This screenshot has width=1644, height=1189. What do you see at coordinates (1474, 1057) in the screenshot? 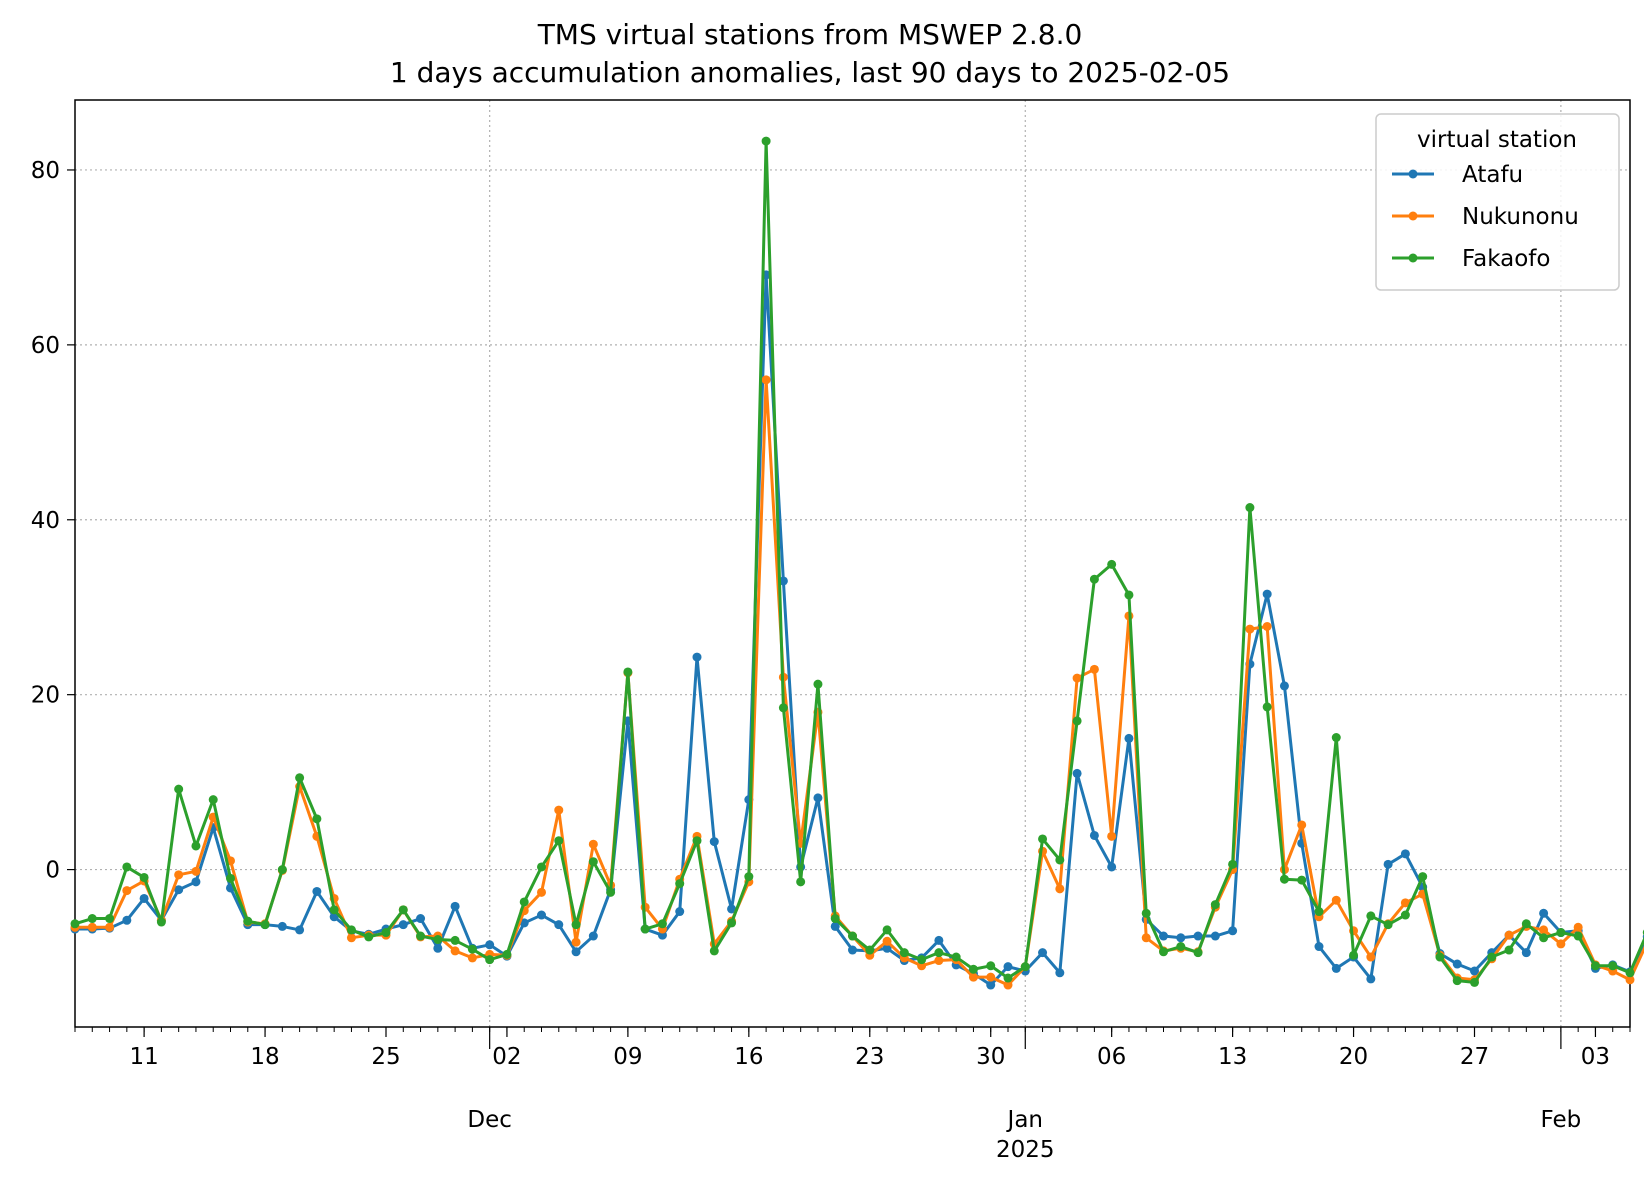
I see `x-tick-label: 27` at bounding box center [1474, 1057].